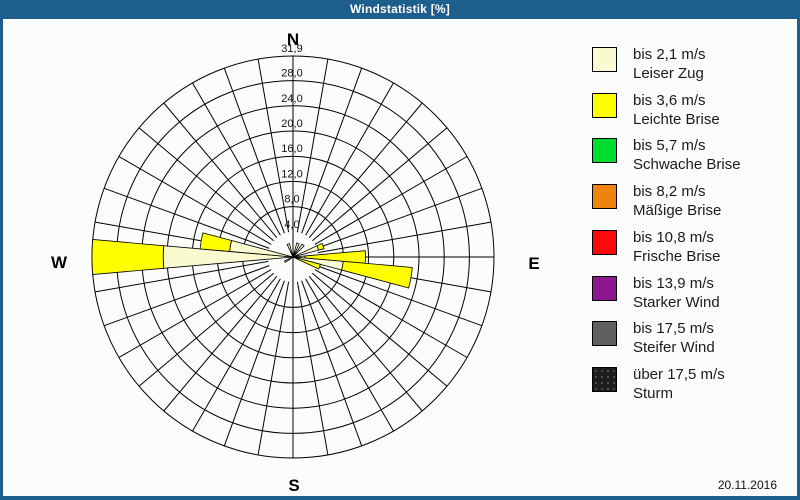 Image resolution: width=800 pixels, height=500 pixels. What do you see at coordinates (673, 283) in the screenshot?
I see `legend-speed: bis 13,9 m/s` at bounding box center [673, 283].